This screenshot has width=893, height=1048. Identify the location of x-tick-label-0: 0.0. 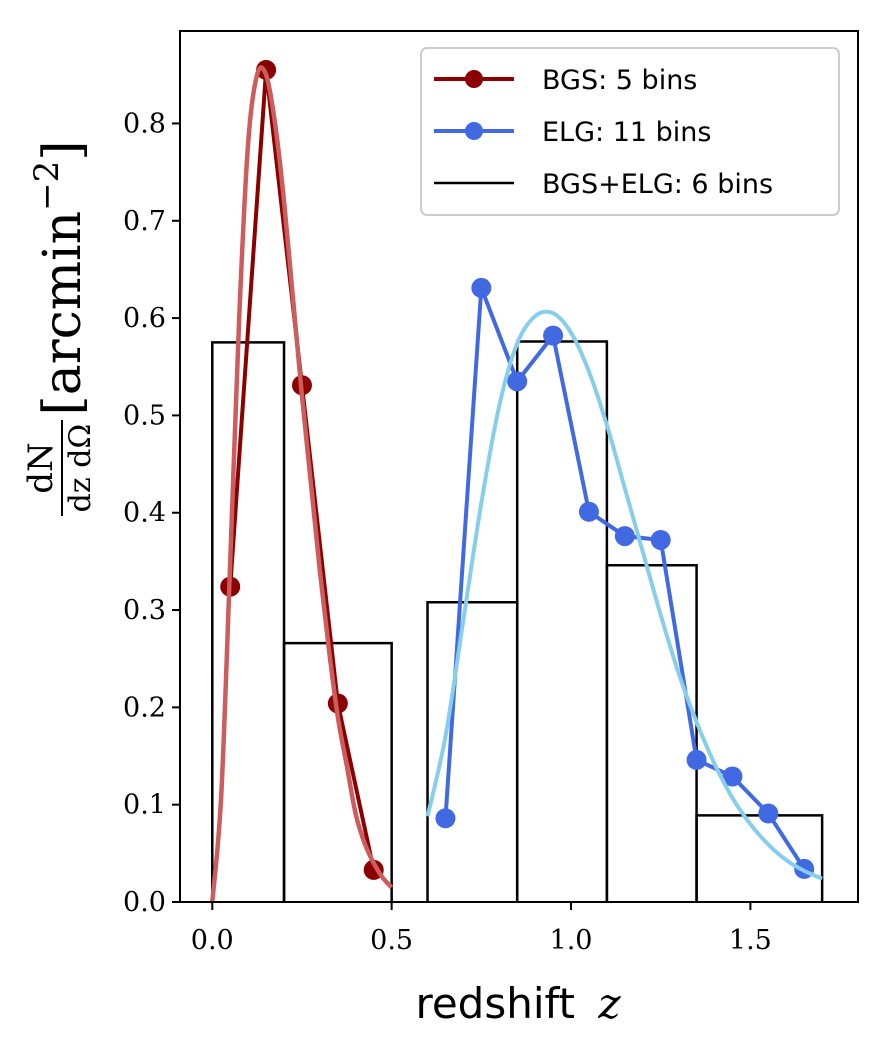
(212, 940).